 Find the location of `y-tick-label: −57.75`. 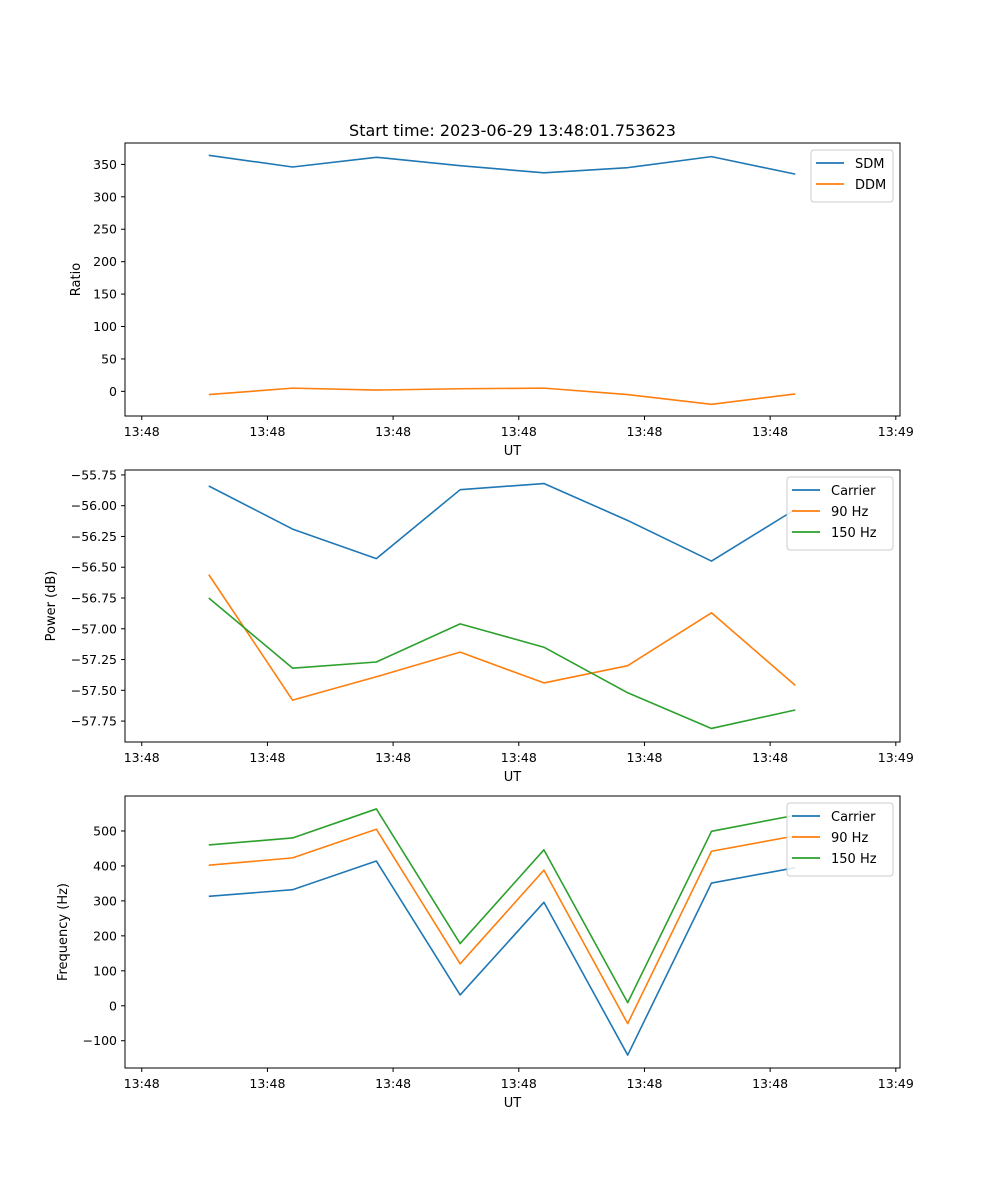

y-tick-label: −57.75 is located at coordinates (94, 721).